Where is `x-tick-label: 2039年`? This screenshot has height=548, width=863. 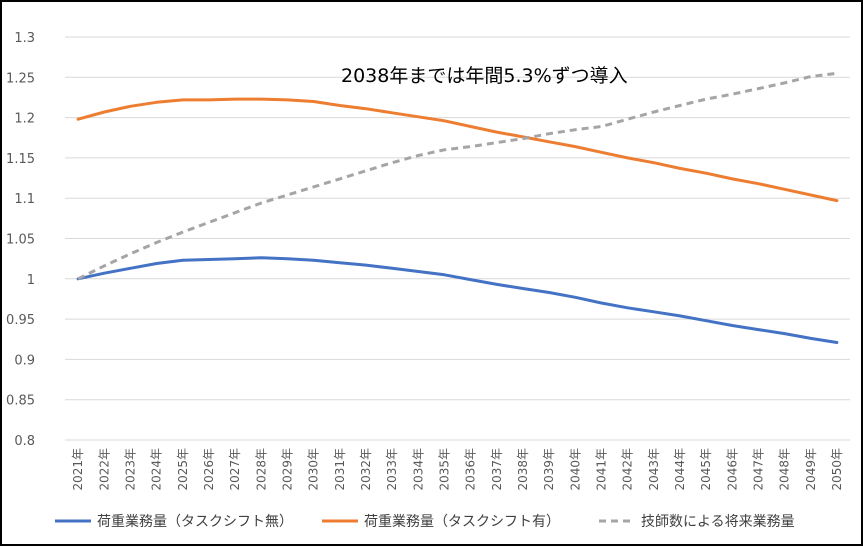 x-tick-label: 2039年 is located at coordinates (549, 469).